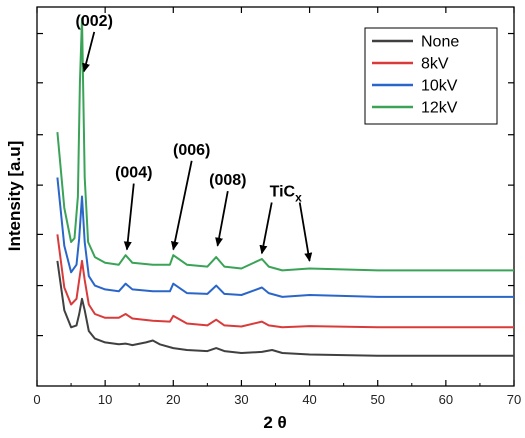  Describe the element at coordinates (105, 399) in the screenshot. I see `x-tick-label: 10` at that location.